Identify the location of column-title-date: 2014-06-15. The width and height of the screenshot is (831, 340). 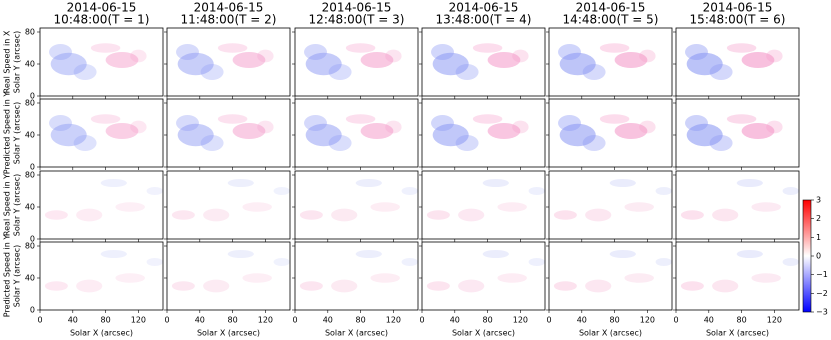
(102, 8).